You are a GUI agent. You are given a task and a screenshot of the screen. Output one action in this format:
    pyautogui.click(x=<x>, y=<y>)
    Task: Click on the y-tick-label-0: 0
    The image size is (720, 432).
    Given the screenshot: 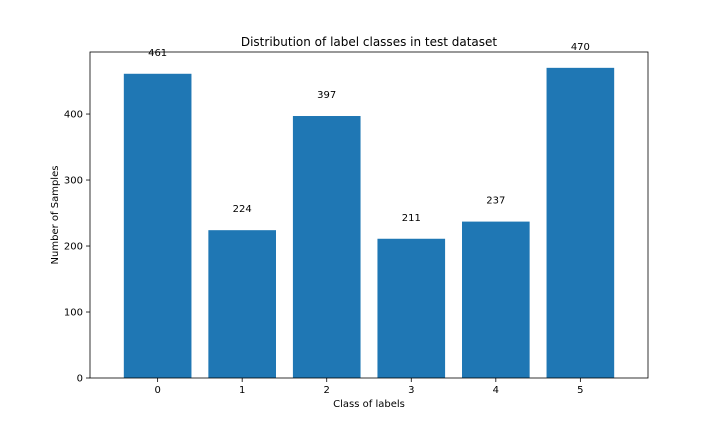 What is the action you would take?
    pyautogui.click(x=80, y=379)
    